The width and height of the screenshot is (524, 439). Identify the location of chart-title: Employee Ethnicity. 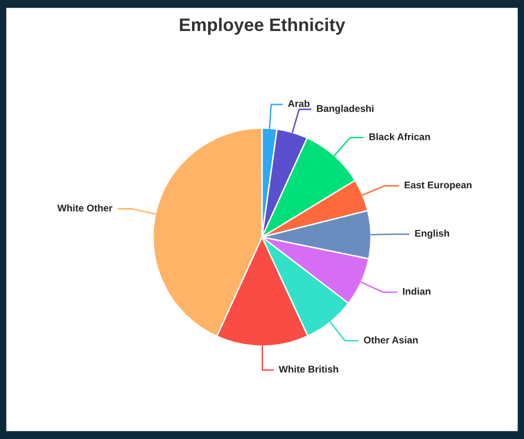
(263, 26).